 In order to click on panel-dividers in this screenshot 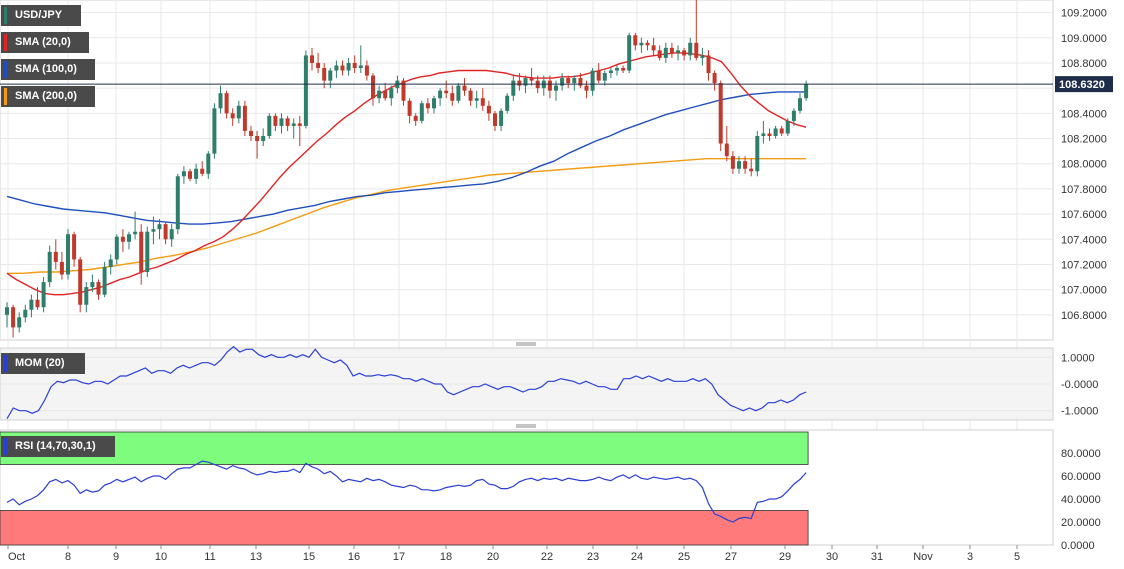, I will do `click(526, 385)`.